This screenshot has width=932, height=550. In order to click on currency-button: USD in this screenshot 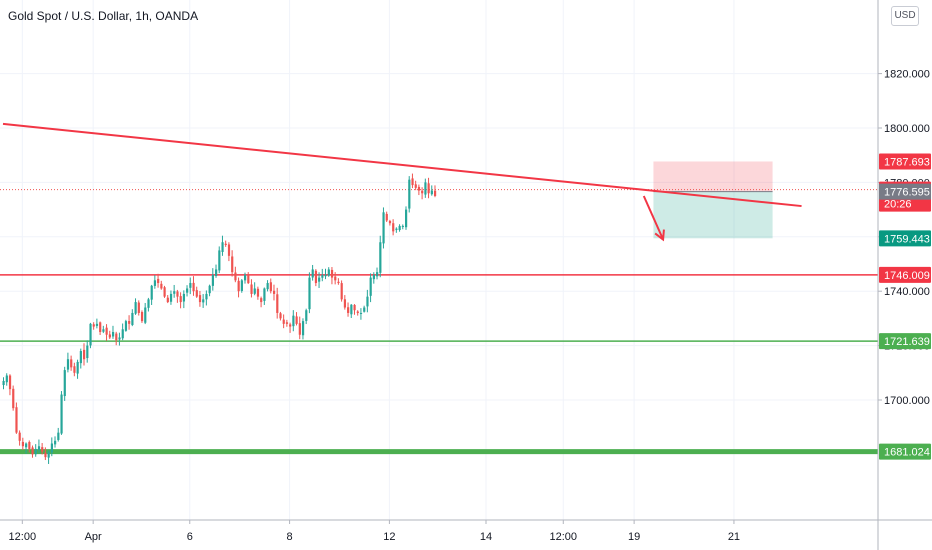, I will do `click(905, 16)`.